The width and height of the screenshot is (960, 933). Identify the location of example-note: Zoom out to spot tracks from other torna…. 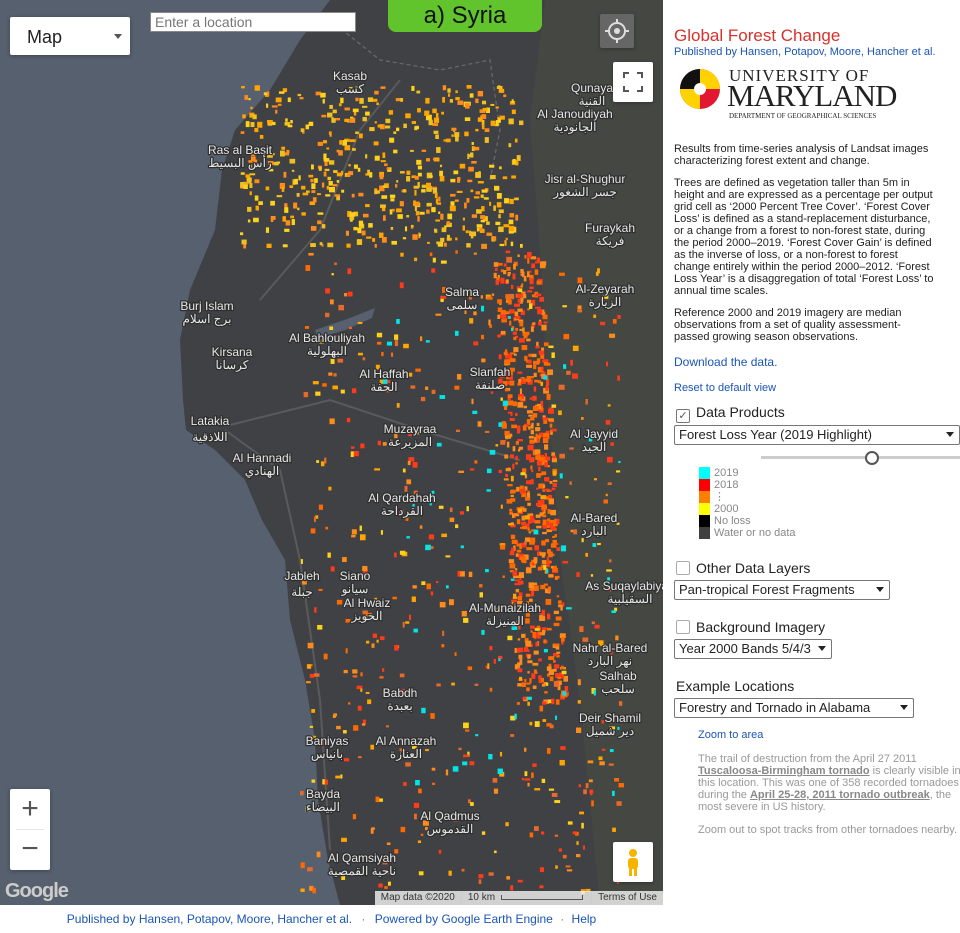
(828, 830).